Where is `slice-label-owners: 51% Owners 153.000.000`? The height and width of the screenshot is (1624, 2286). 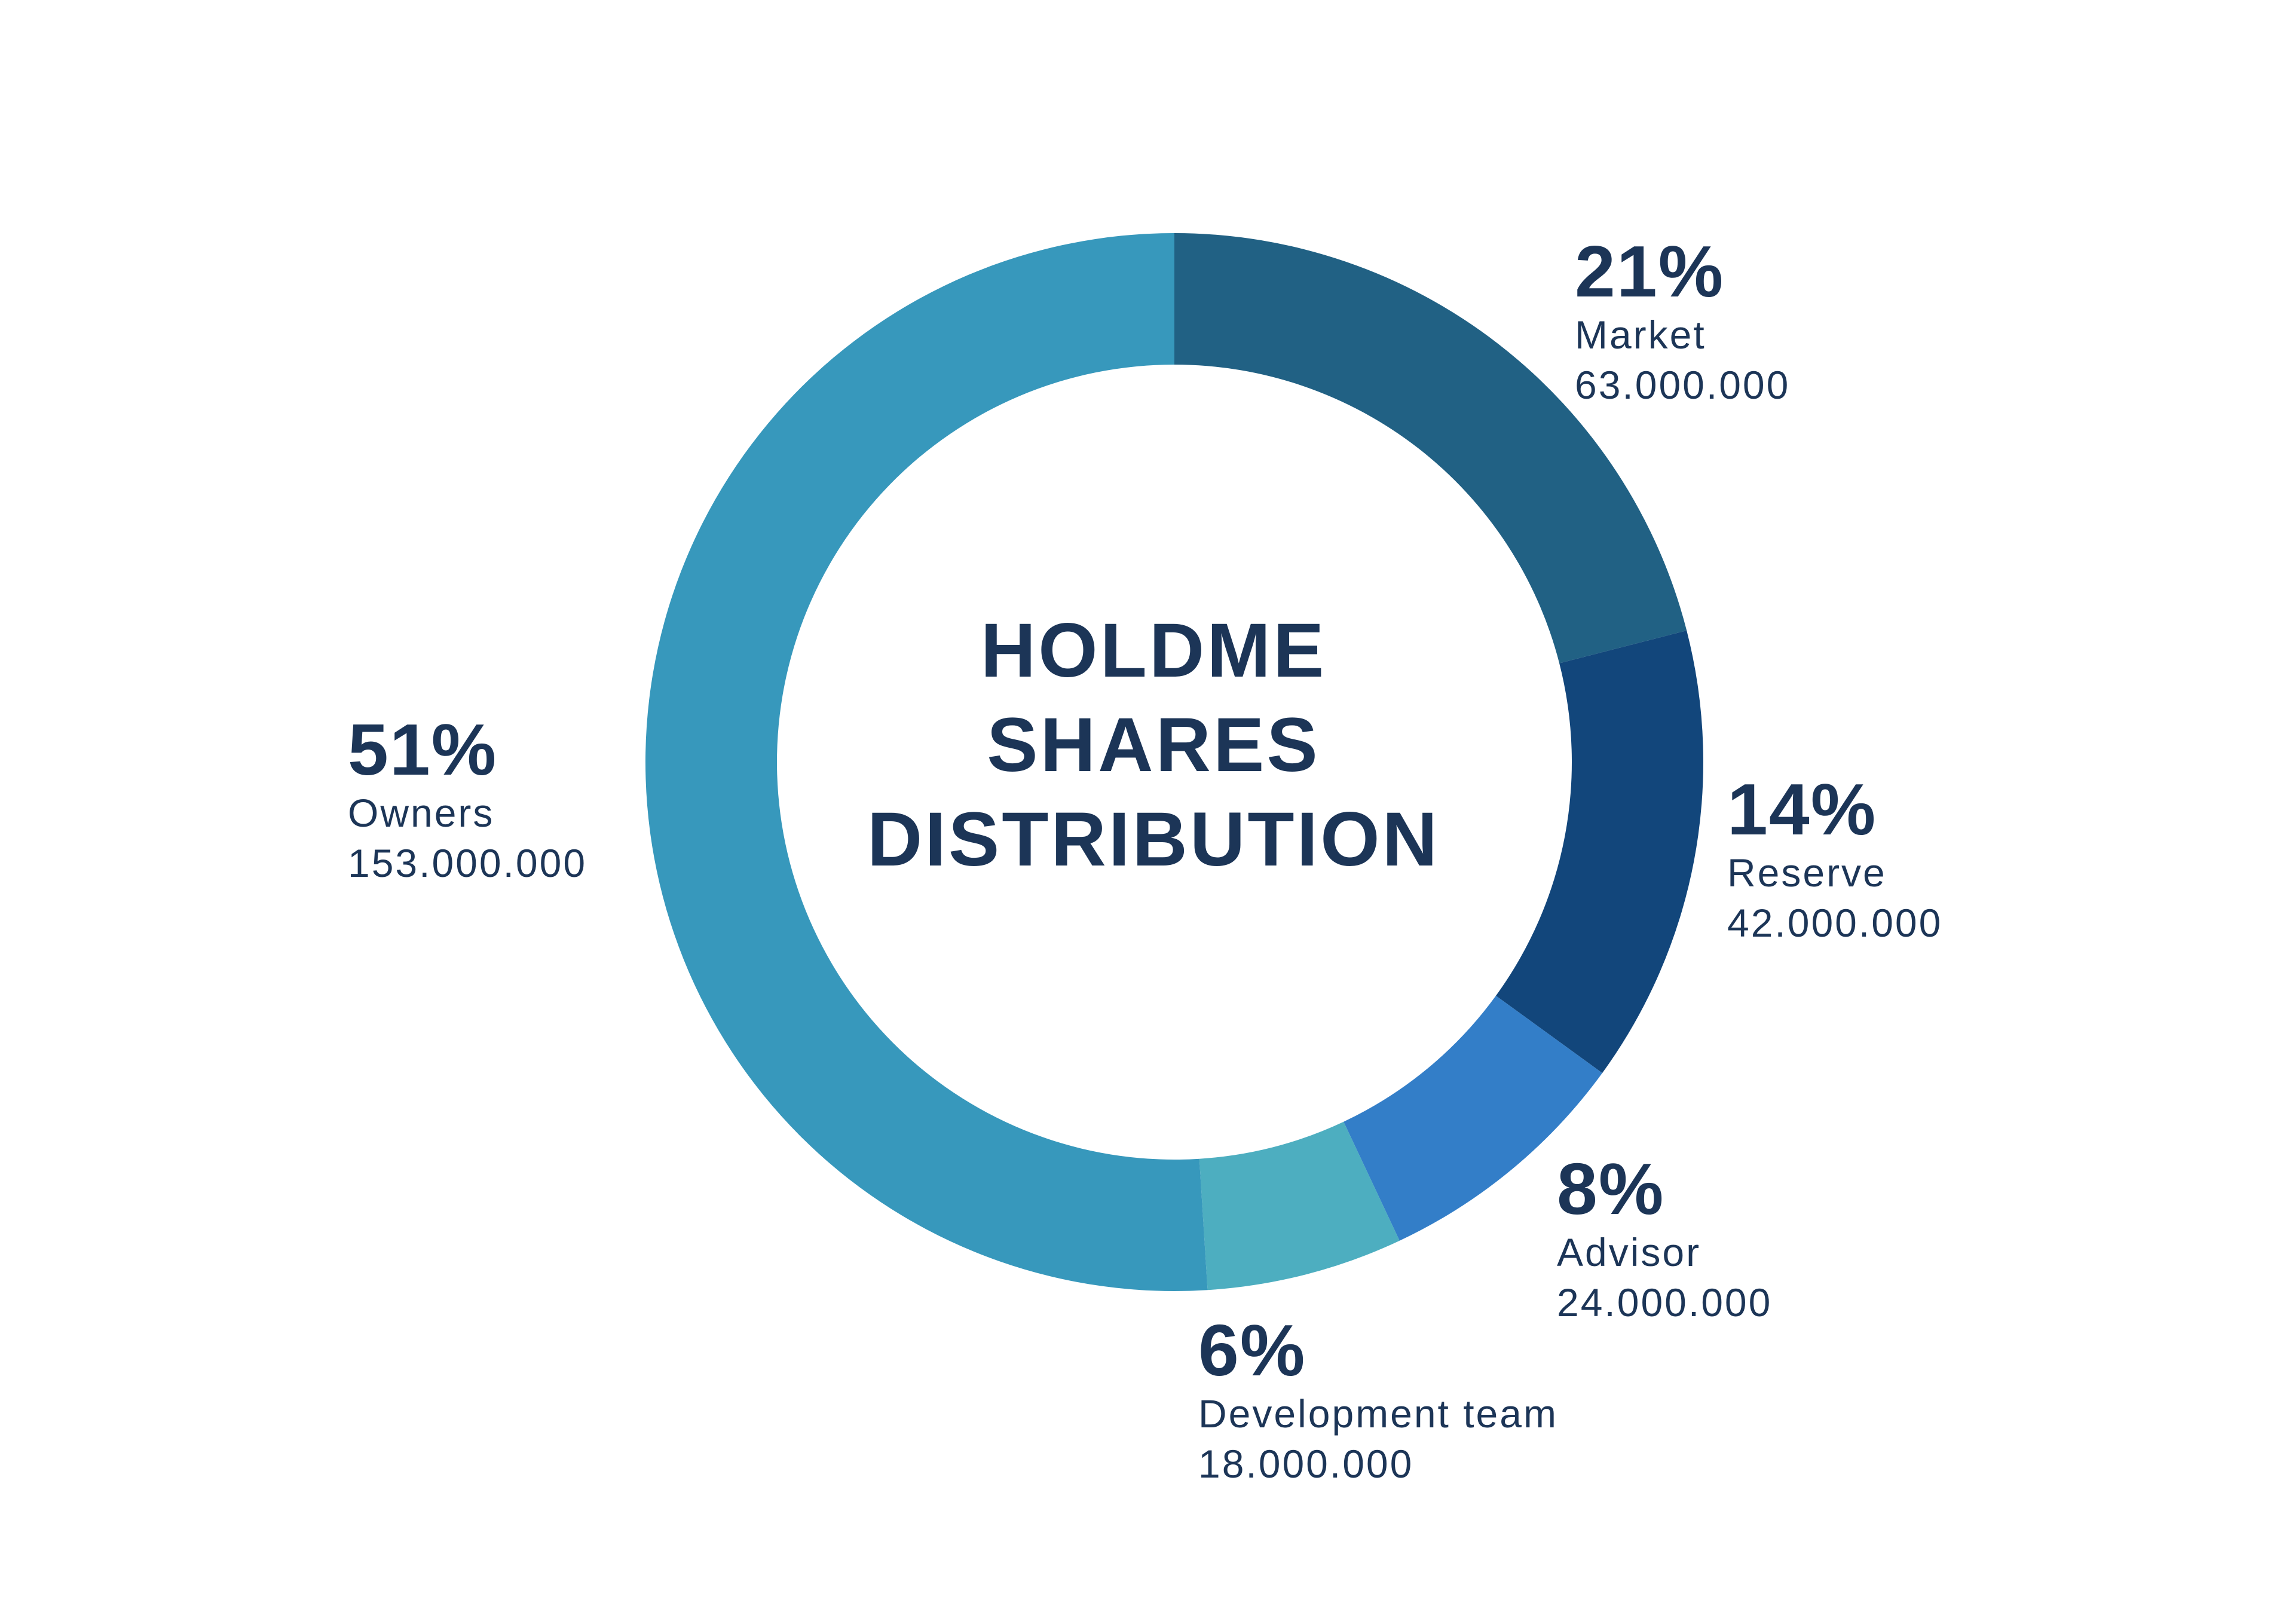 slice-label-owners: 51% Owners 153.000.000 is located at coordinates (467, 799).